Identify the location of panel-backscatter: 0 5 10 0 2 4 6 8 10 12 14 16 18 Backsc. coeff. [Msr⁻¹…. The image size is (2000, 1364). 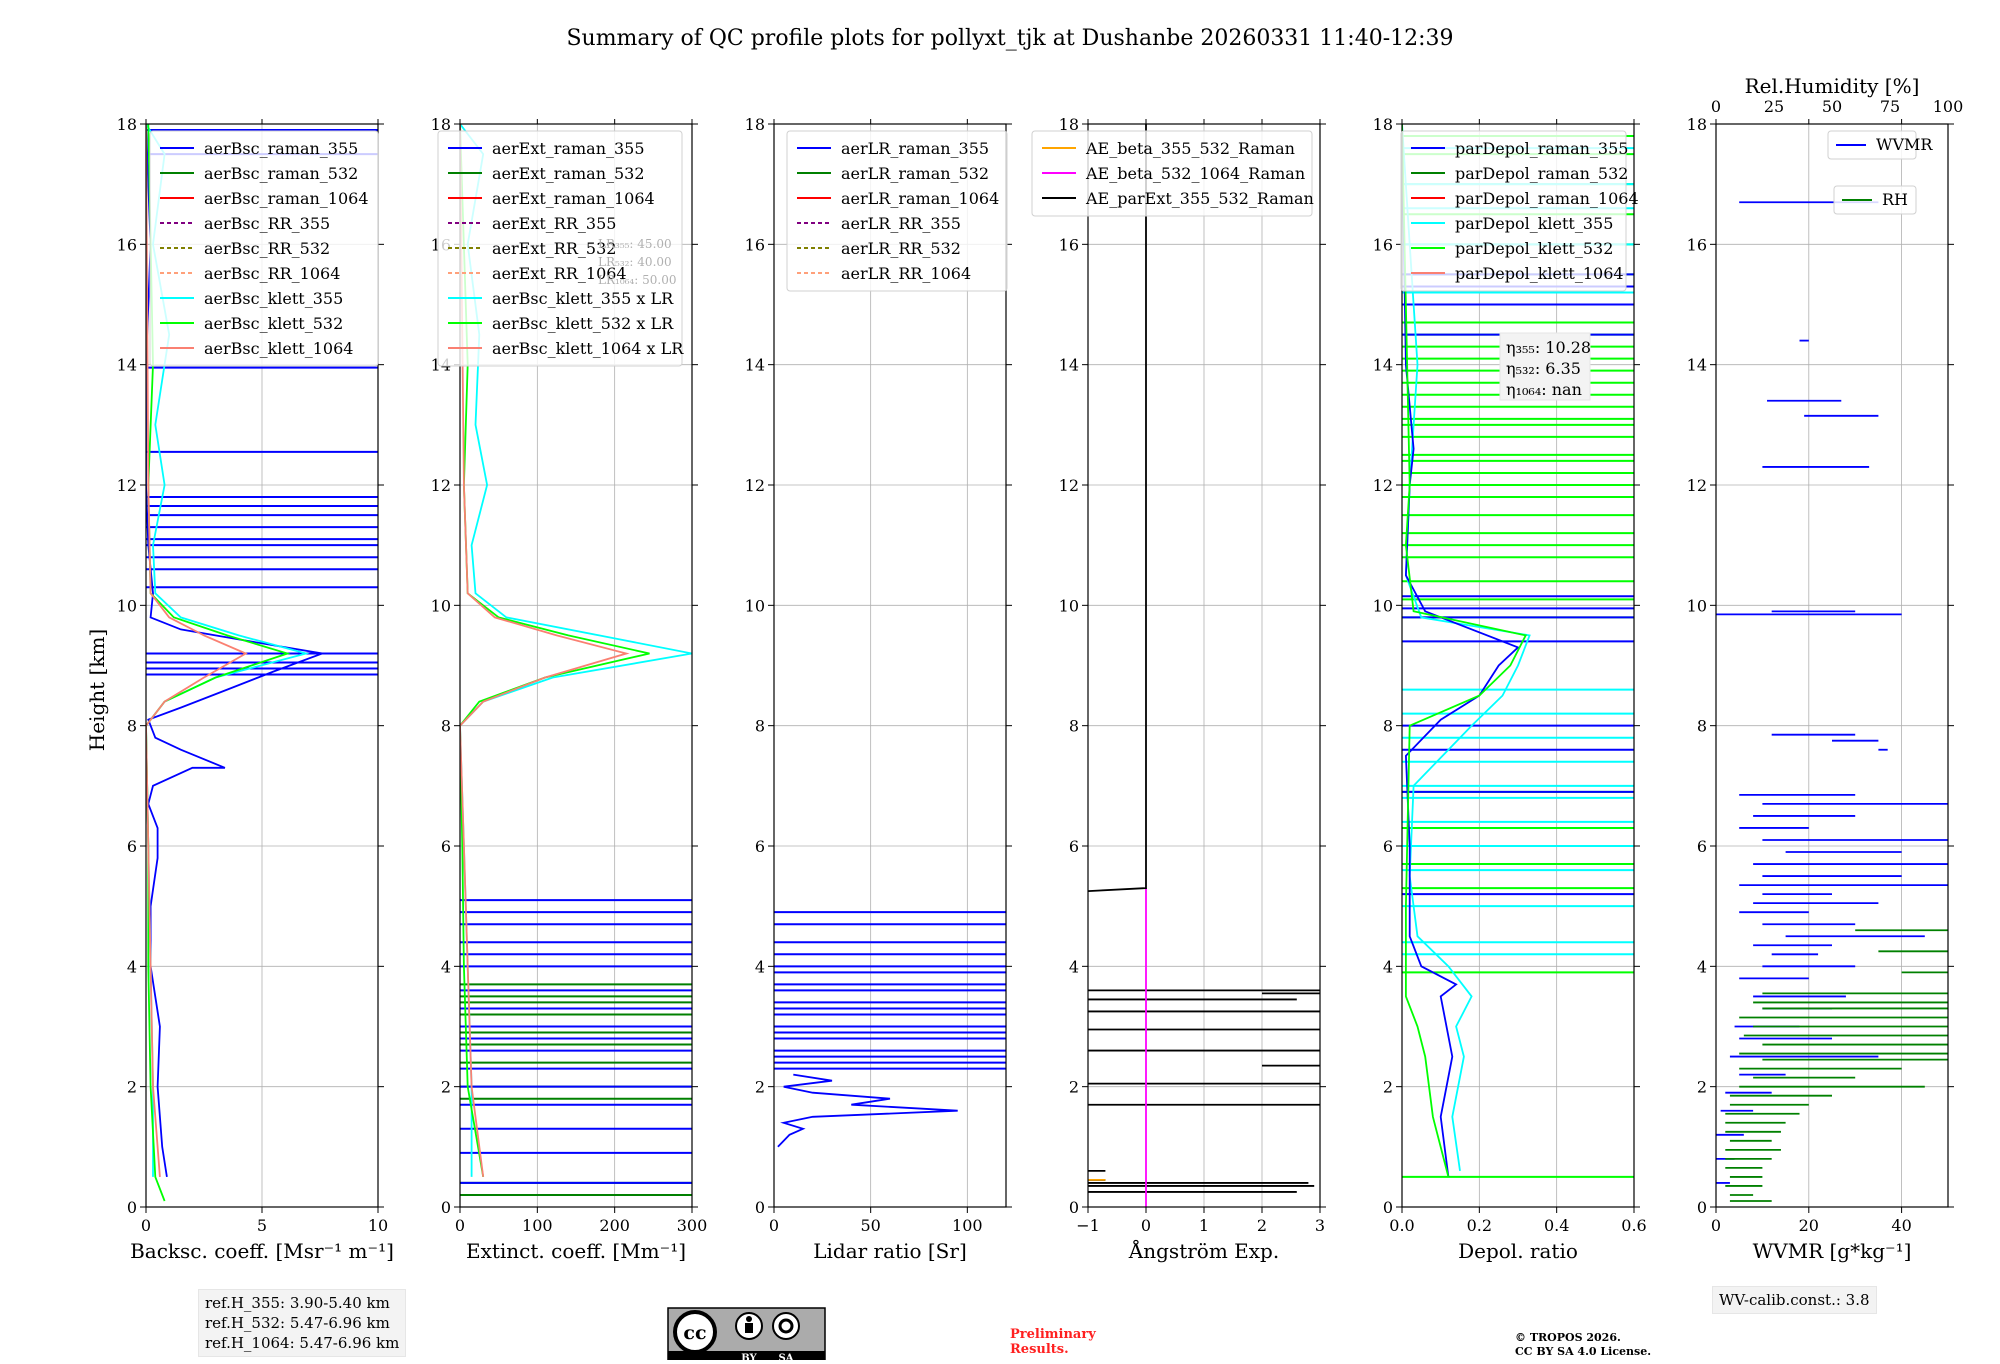
(255, 689).